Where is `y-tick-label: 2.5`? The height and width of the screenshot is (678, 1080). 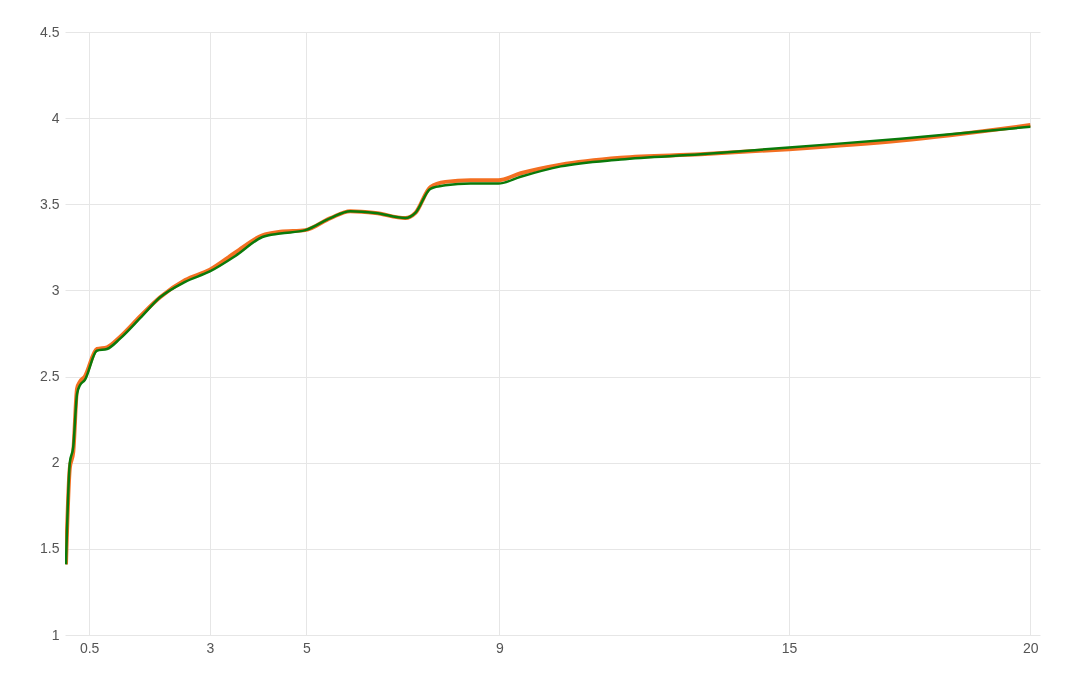
y-tick-label: 2.5 is located at coordinates (50, 376).